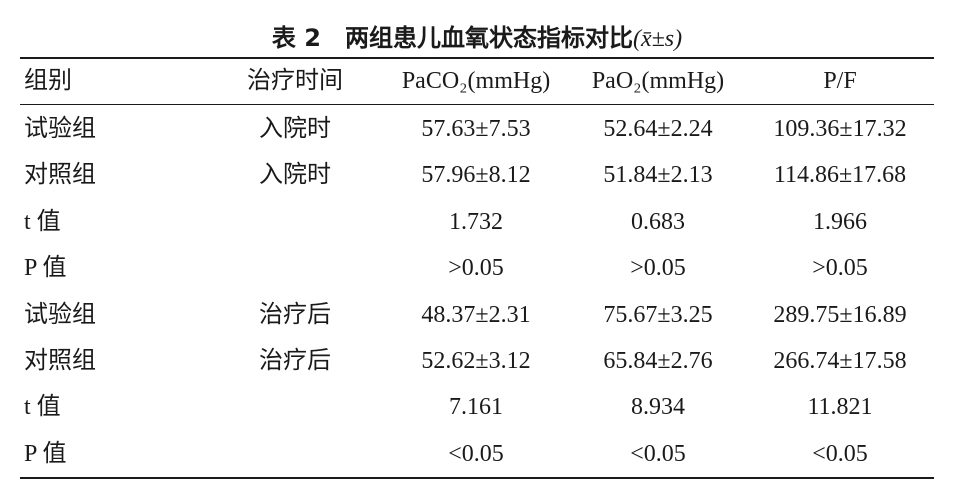  I want to click on table-cell: 114.86±17.68, so click(840, 175).